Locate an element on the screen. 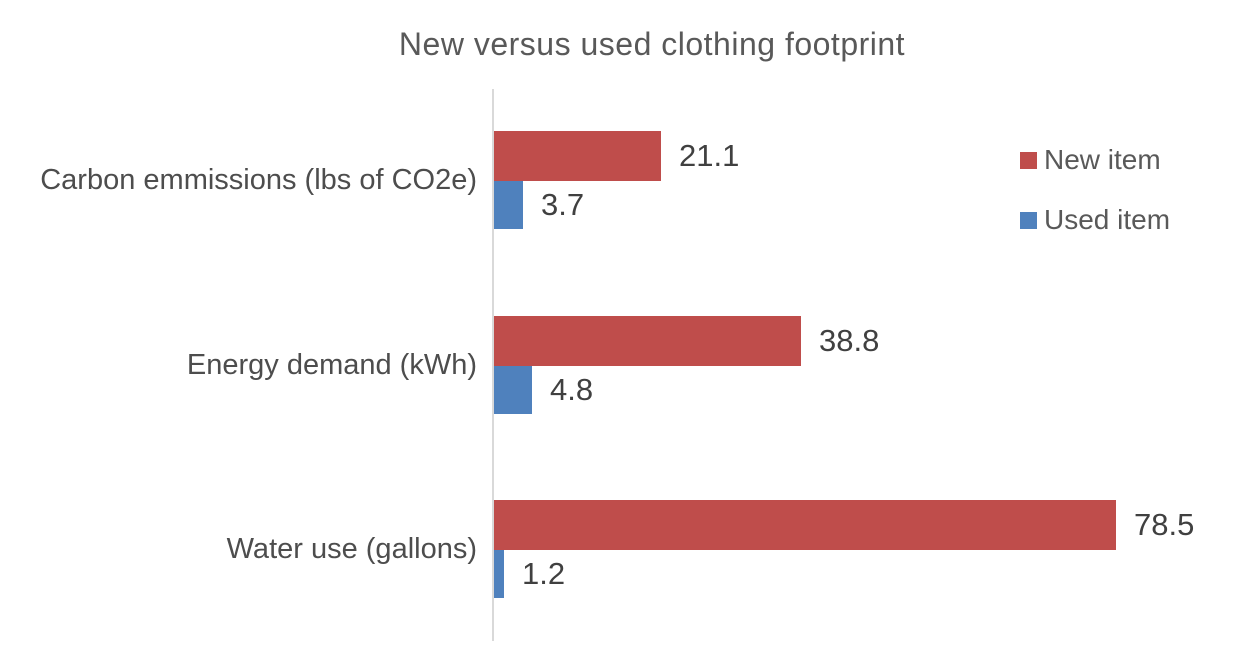 The image size is (1256, 654). legend-swatch-new-icon is located at coordinates (1028, 160).